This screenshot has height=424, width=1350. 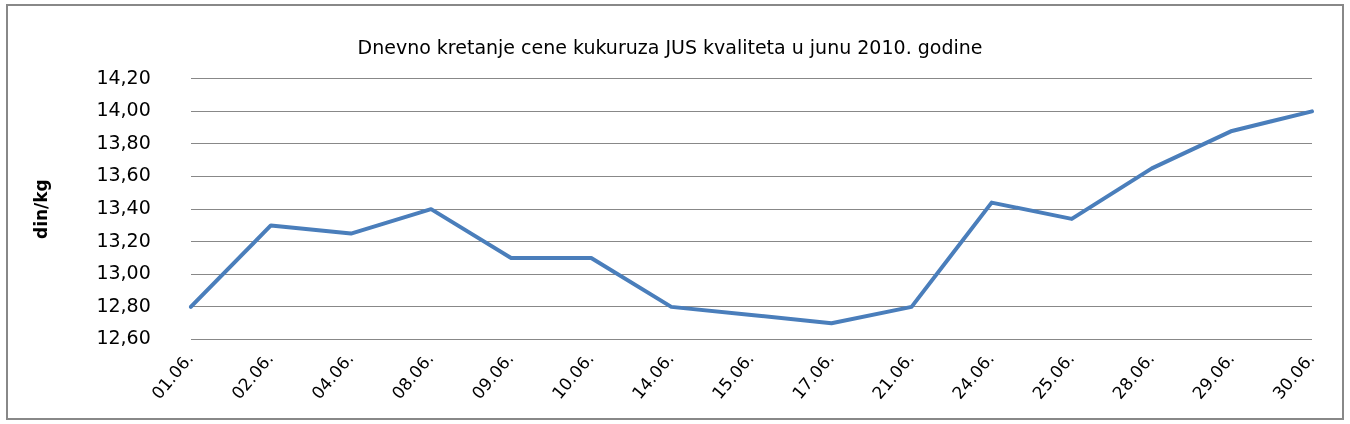 I want to click on y-tick-label: 13,60, so click(x=123, y=174).